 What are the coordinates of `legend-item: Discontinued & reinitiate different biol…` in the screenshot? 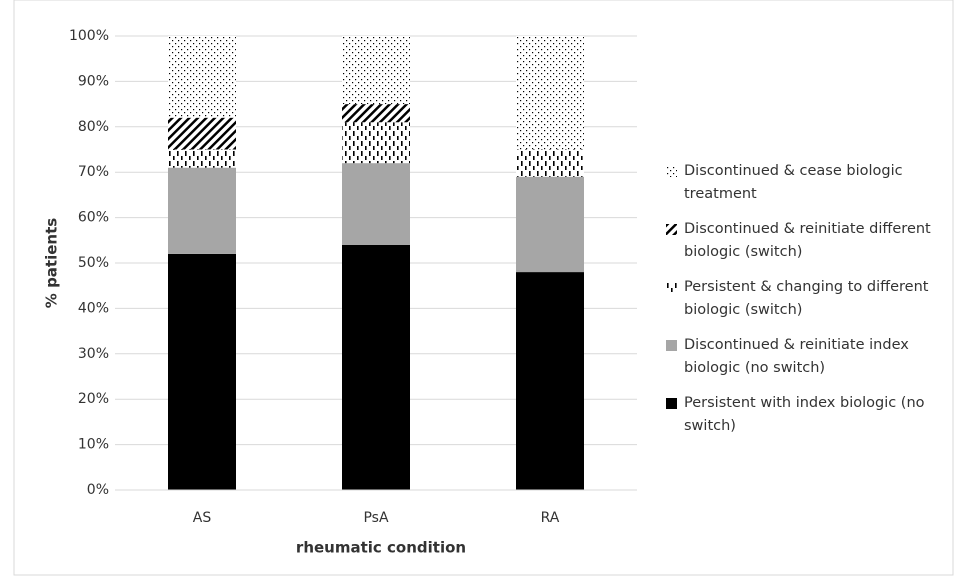 It's located at (806, 247).